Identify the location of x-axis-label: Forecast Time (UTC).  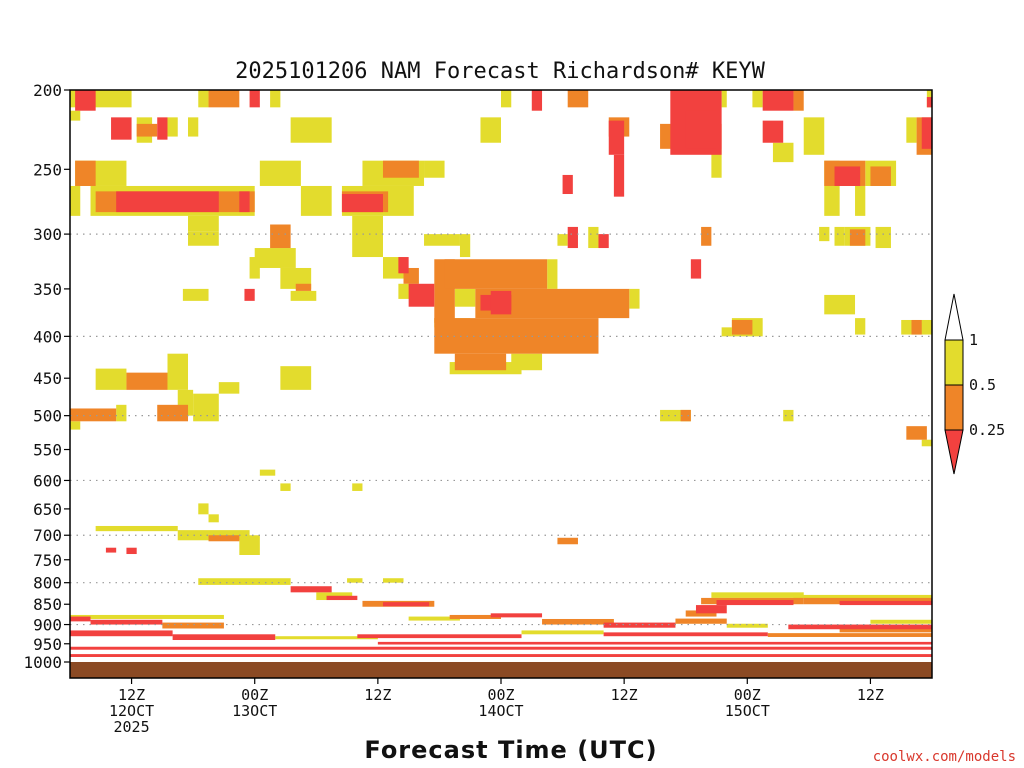
(510, 750).